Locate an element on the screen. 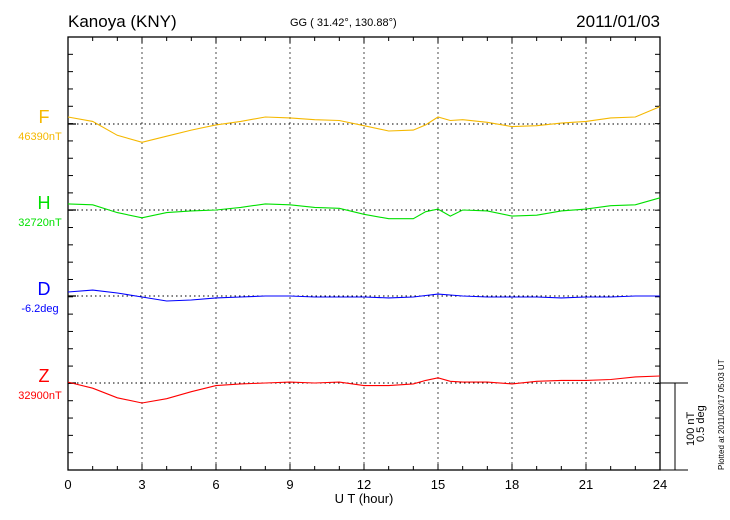  x-tick-label: 21 is located at coordinates (586, 484).